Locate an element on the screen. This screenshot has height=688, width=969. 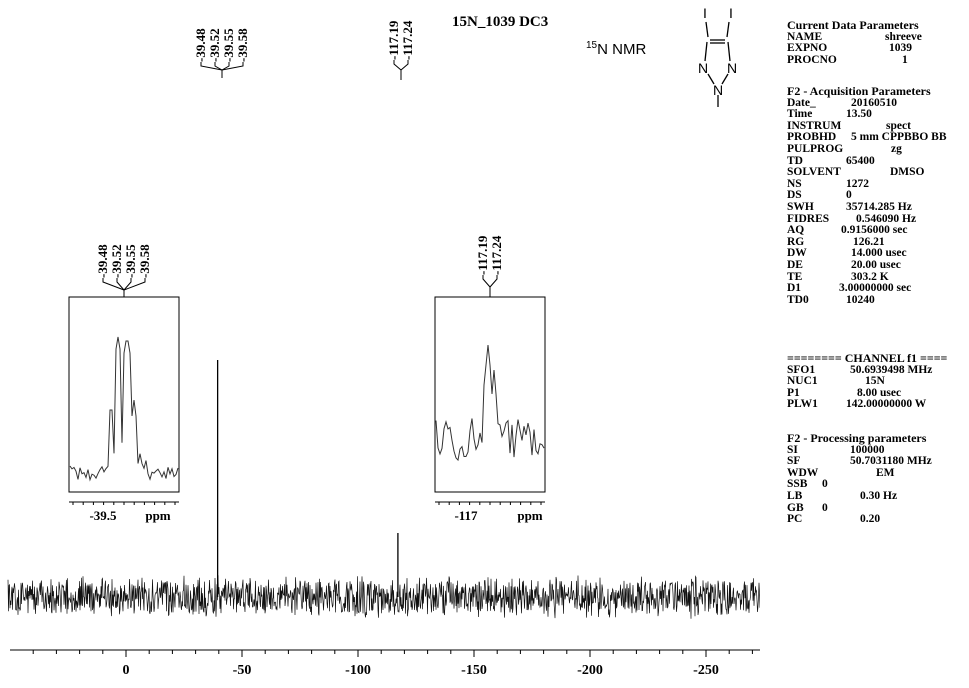
param-row: LB 0.30 Hz is located at coordinates (856, 496).